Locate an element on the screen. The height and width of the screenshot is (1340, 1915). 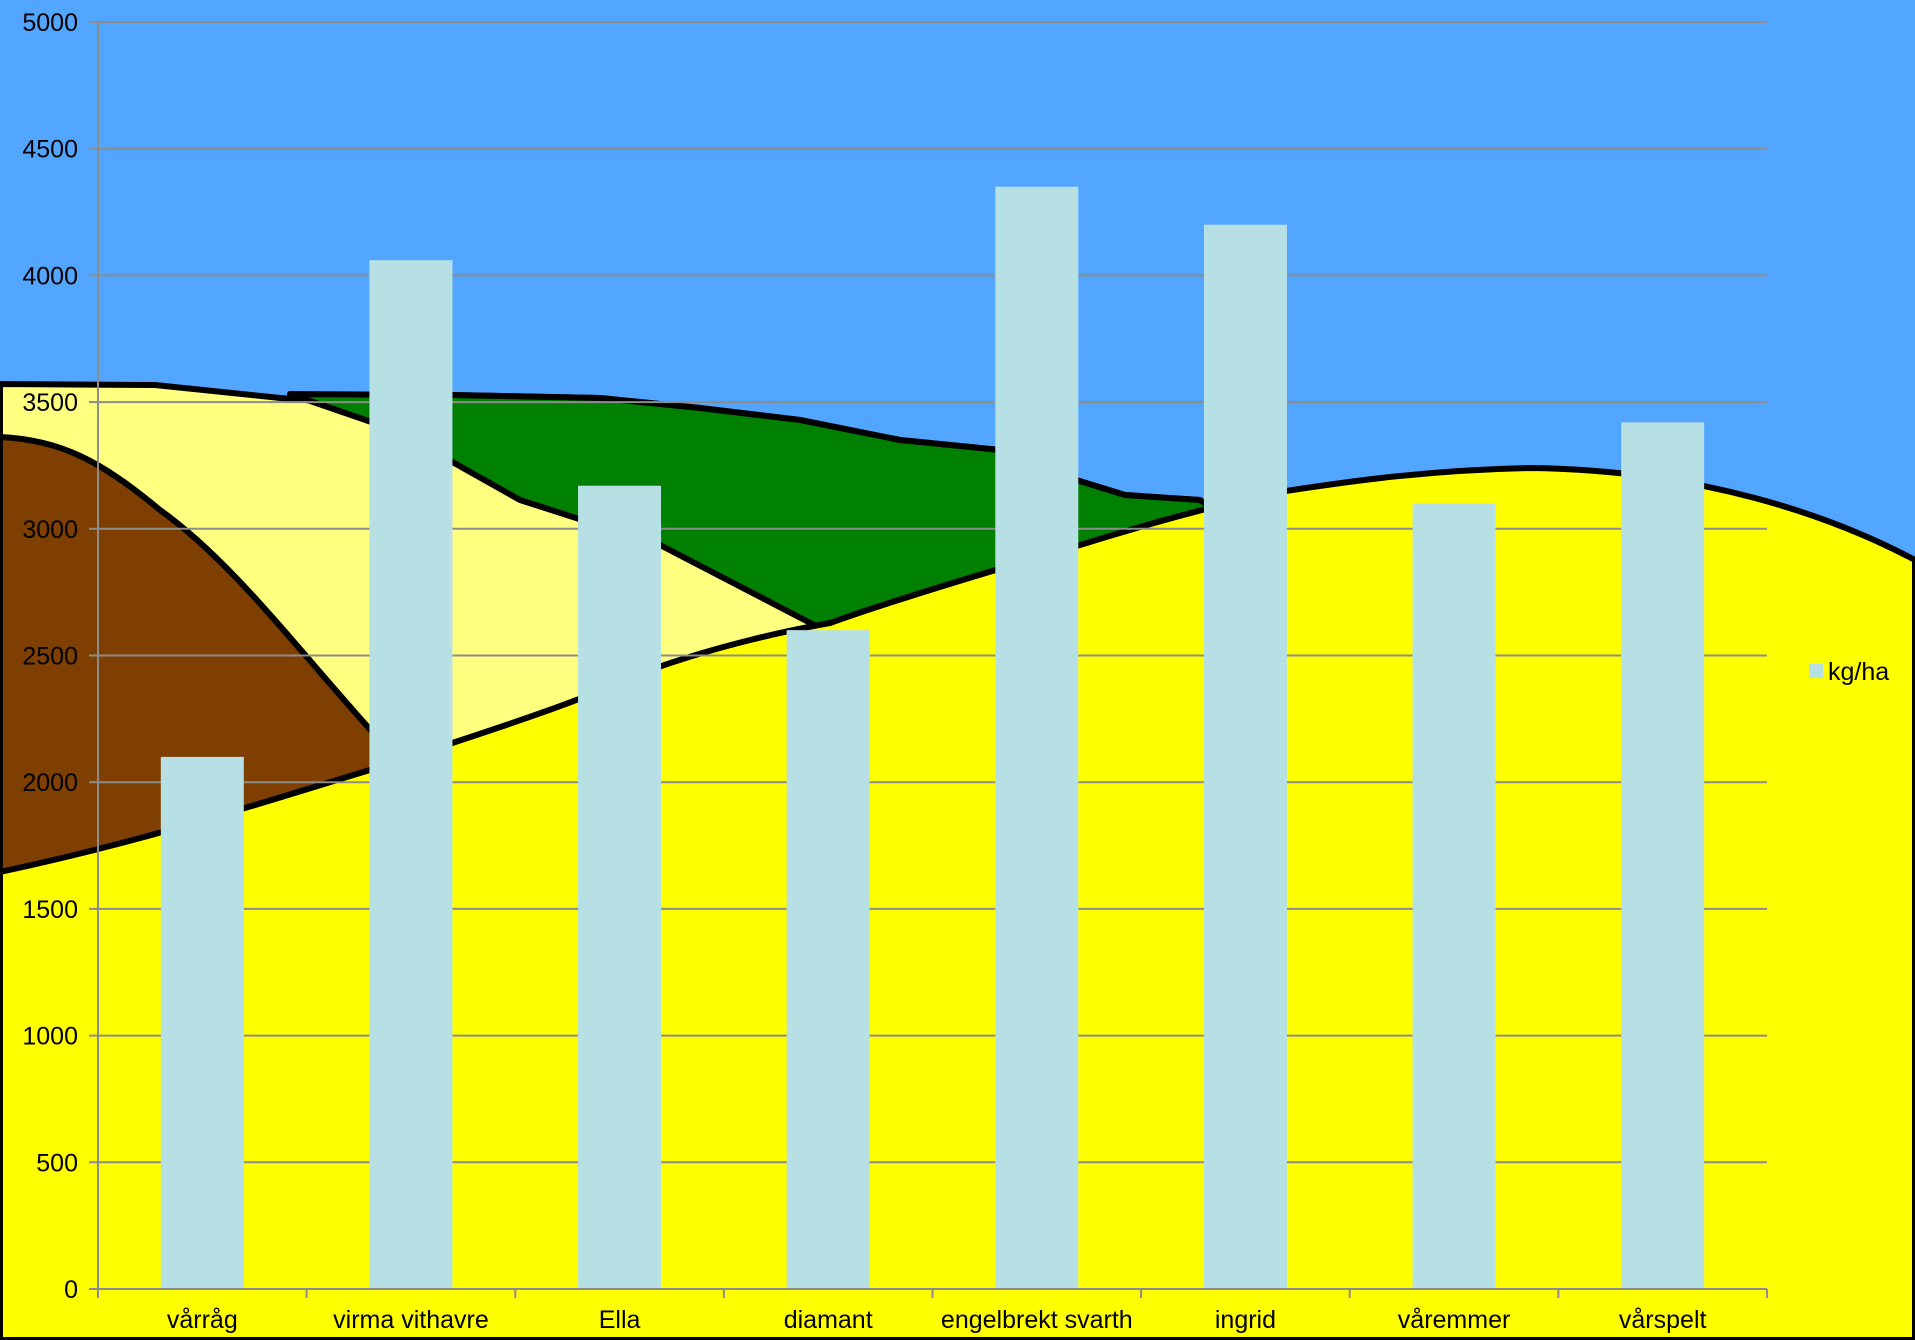
y-tick-label: 1000 is located at coordinates (50, 1037).